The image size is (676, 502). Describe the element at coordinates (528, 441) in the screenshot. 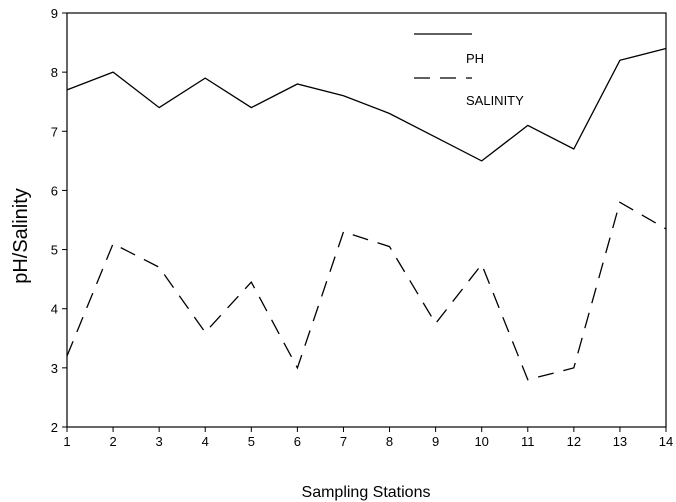

I see `x-tick-label-11: 11` at that location.